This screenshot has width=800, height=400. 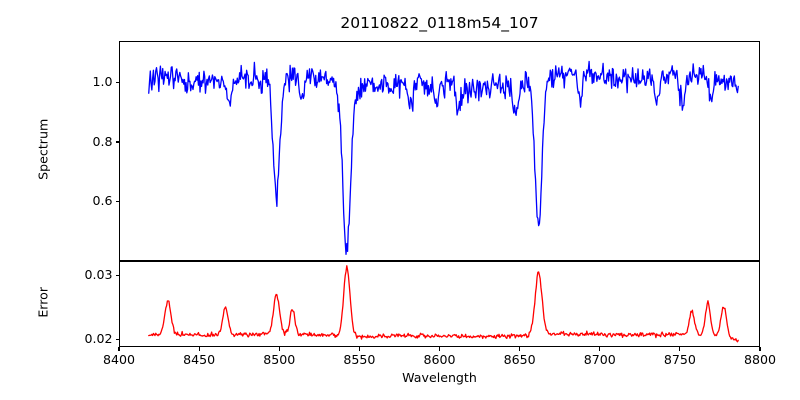 What do you see at coordinates (43, 149) in the screenshot?
I see `spectrum-axis-label: Spectrum` at bounding box center [43, 149].